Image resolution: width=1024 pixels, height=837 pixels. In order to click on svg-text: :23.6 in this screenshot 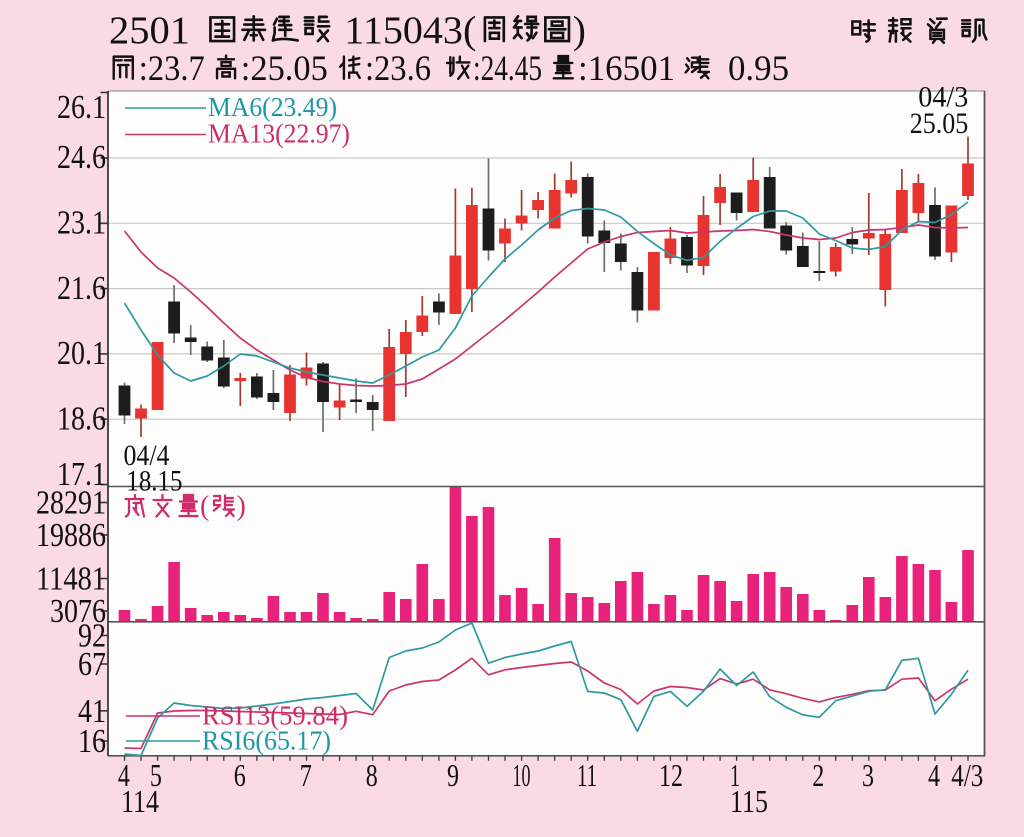, I will do `click(398, 68)`.